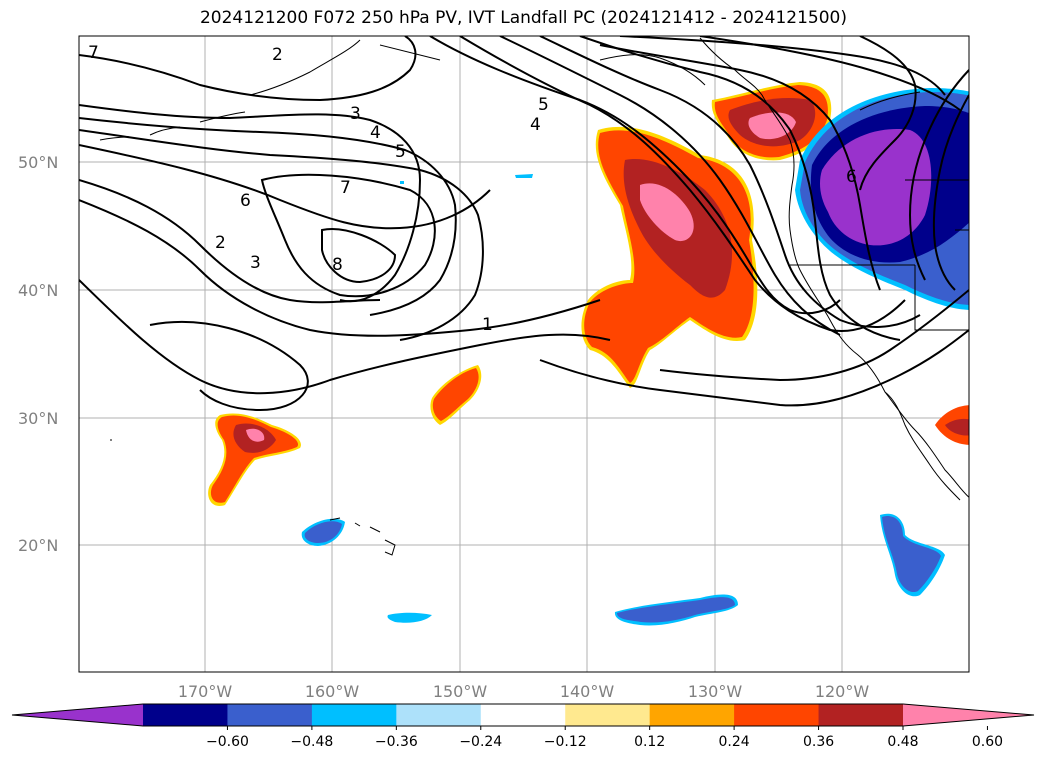  Describe the element at coordinates (337, 265) in the screenshot. I see `contour-label: 8` at that location.